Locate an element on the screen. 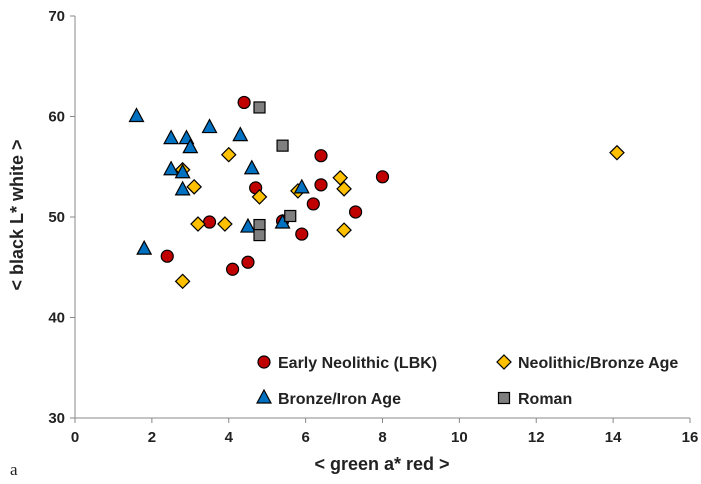 The width and height of the screenshot is (701, 484). series-roman is located at coordinates (275, 171).